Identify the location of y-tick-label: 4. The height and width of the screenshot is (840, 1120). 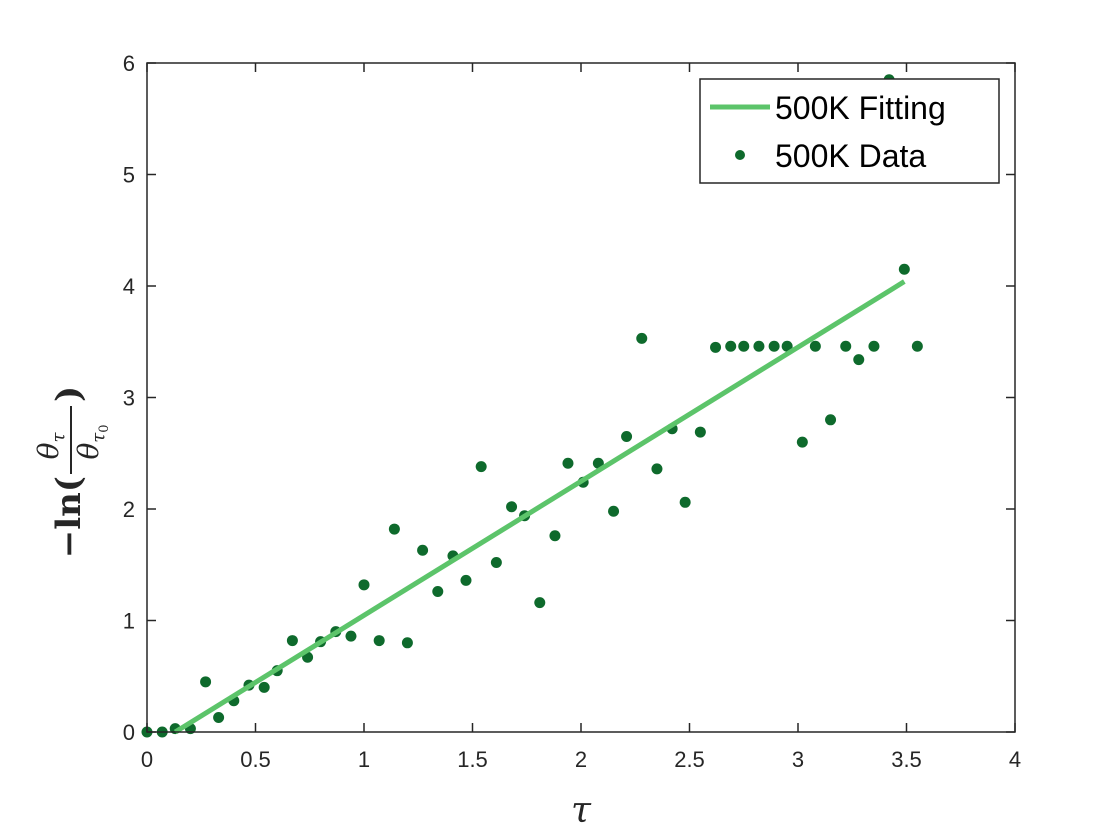
(129, 286).